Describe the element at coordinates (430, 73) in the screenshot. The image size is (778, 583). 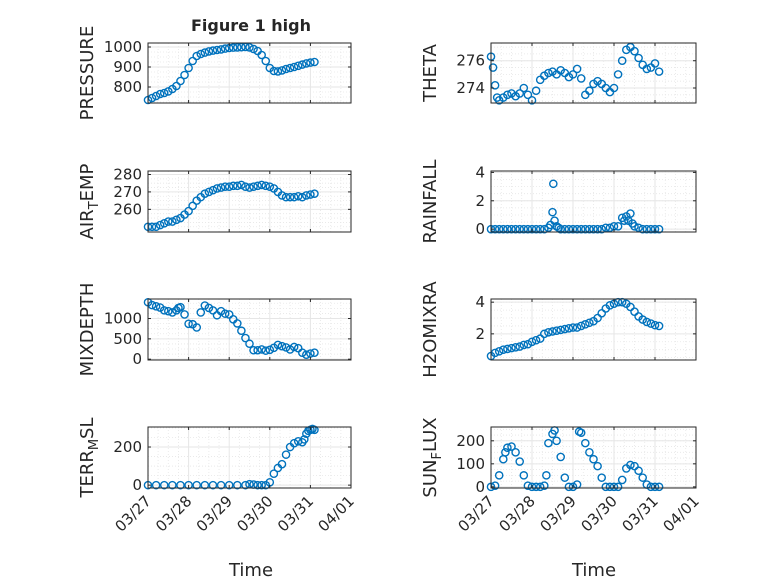
I see `y-axis-label-main: THETA` at that location.